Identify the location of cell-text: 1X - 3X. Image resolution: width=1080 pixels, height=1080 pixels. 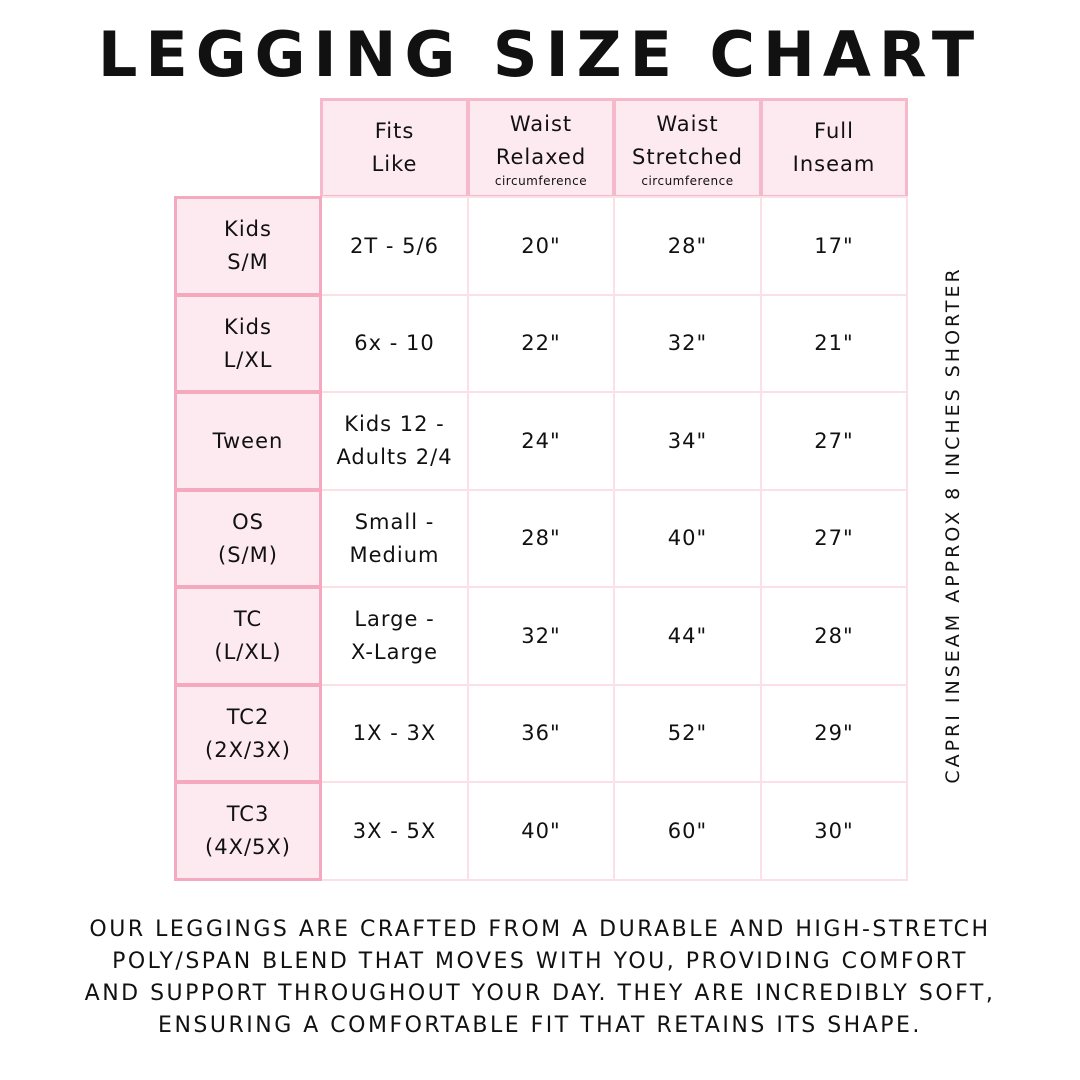
(394, 733).